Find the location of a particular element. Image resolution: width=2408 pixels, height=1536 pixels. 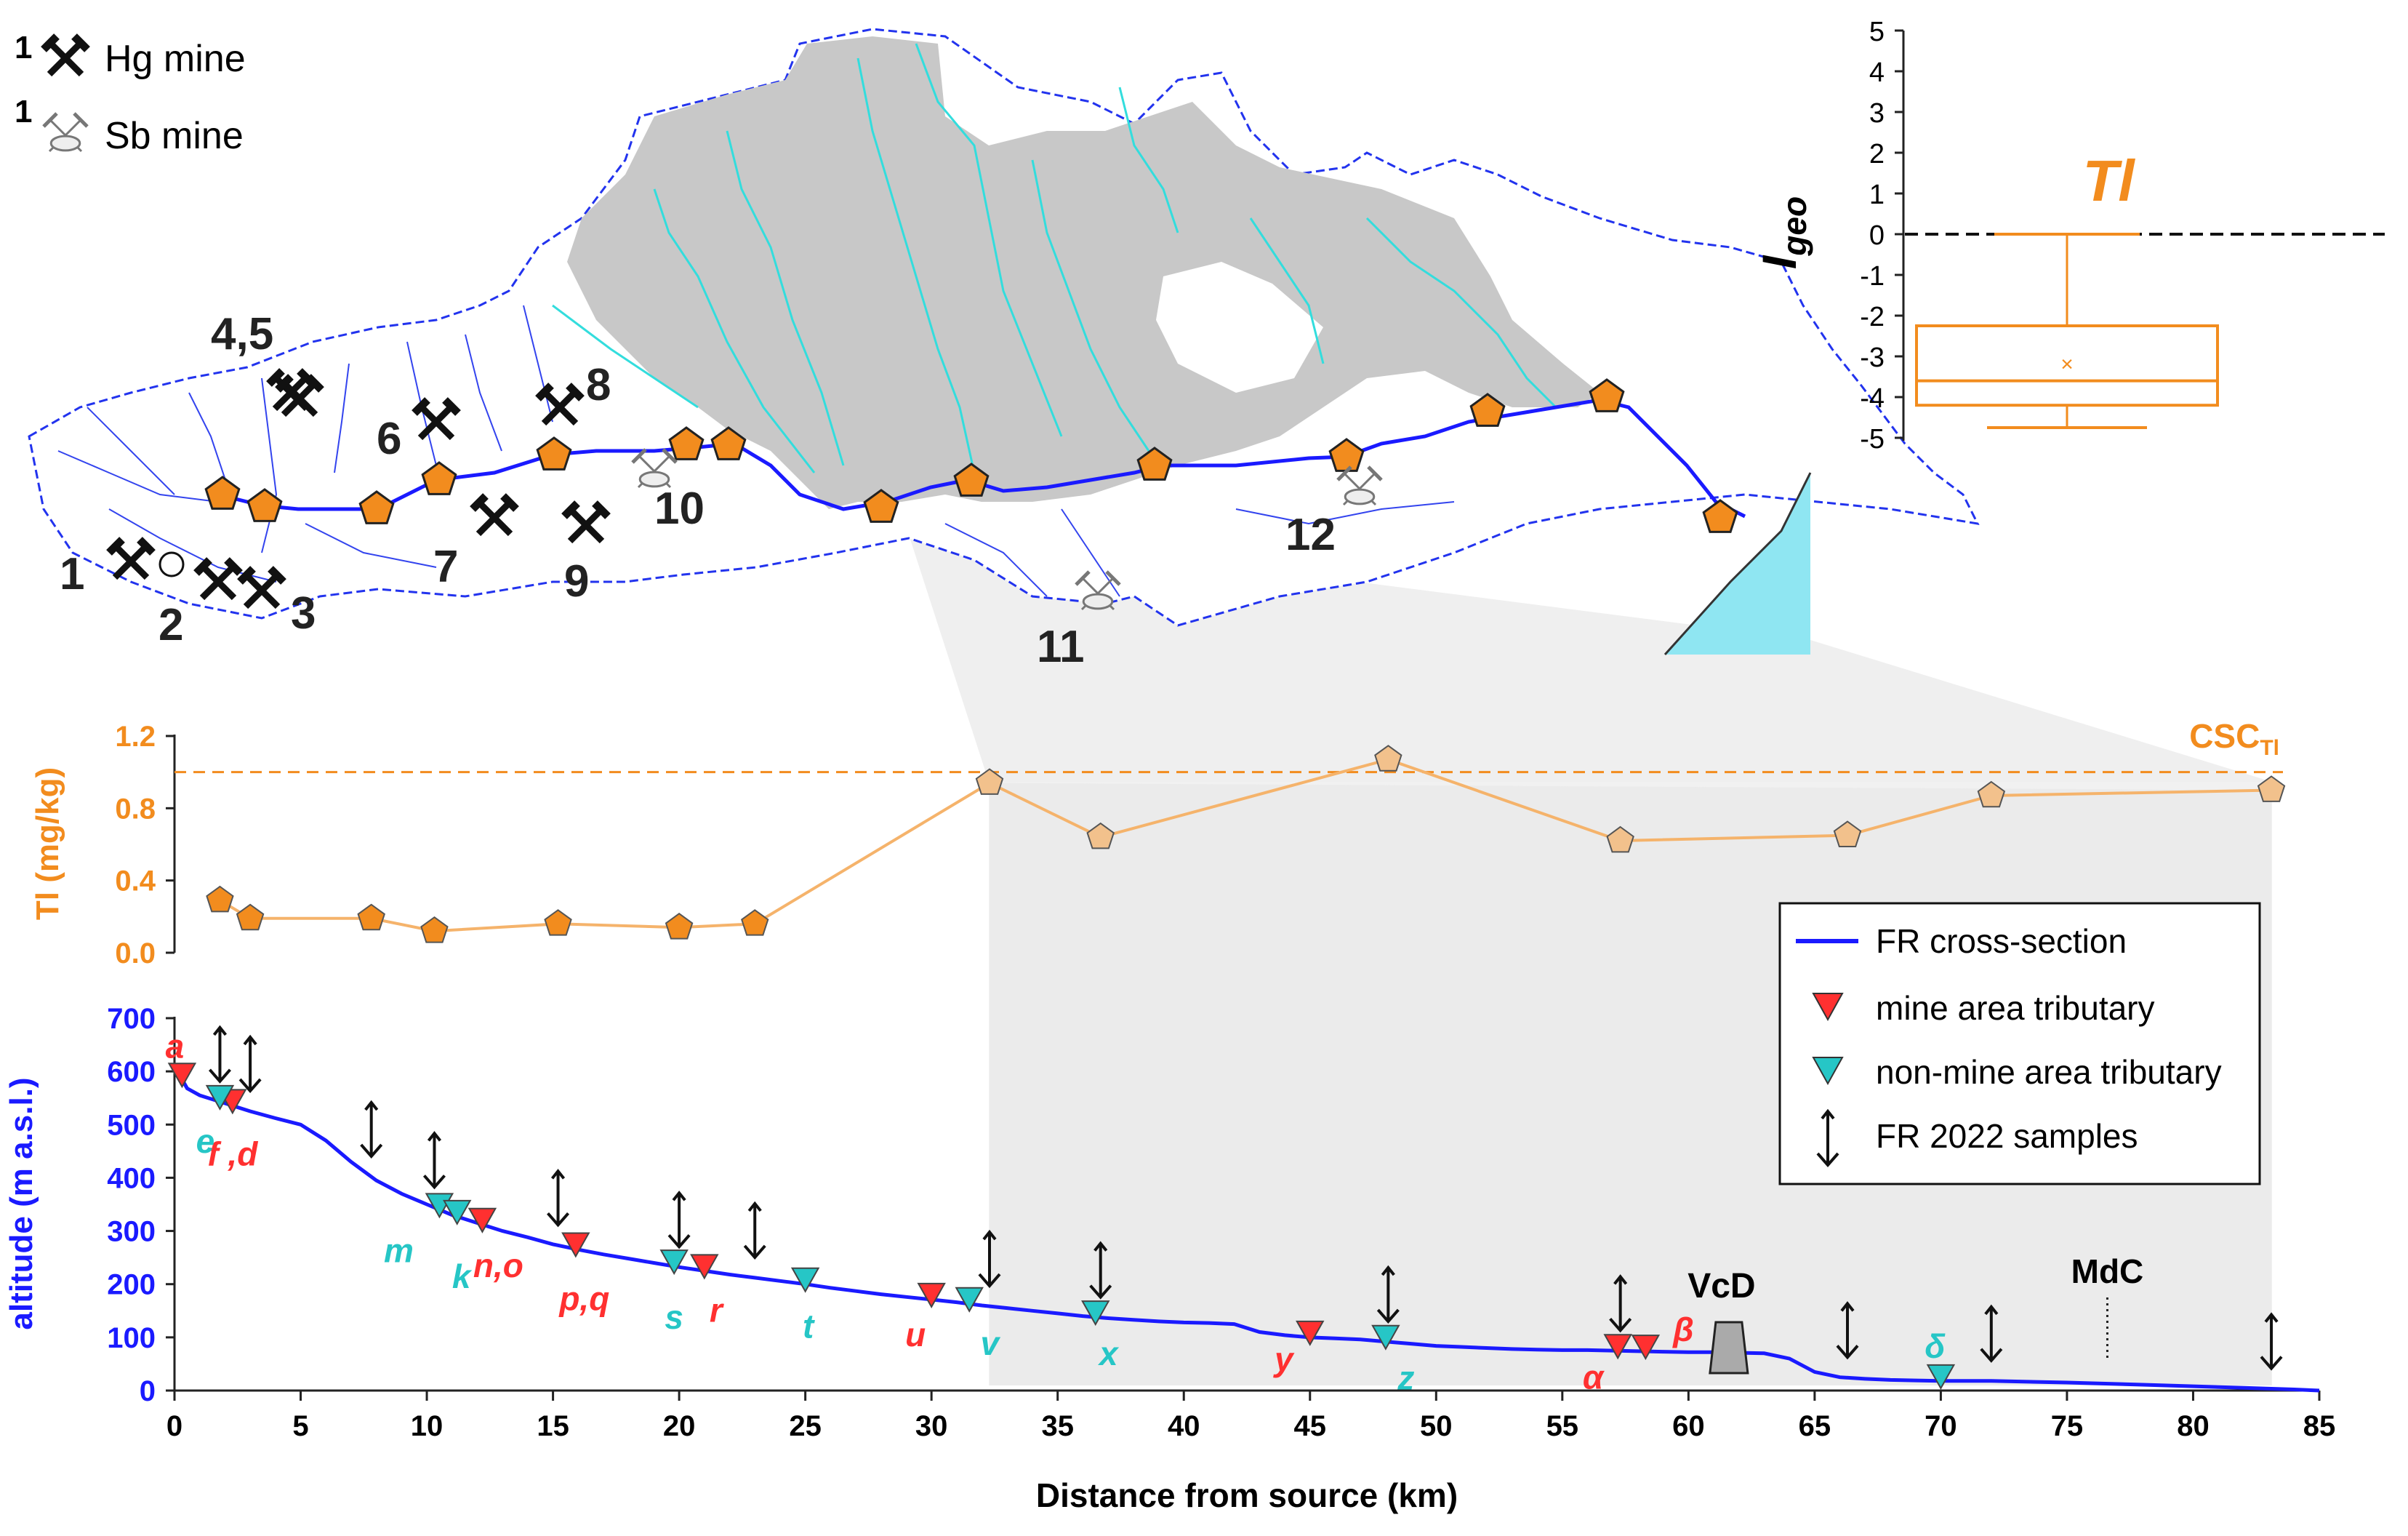

mine-labels: 1 2 3 4,5 6 7 8 9 10 11 12 is located at coordinates (698, 490).